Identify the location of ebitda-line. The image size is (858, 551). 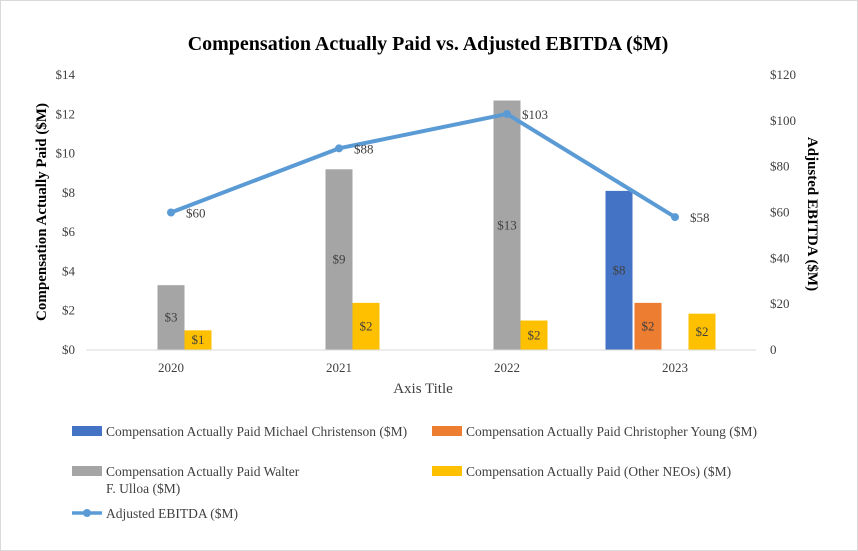
(423, 165).